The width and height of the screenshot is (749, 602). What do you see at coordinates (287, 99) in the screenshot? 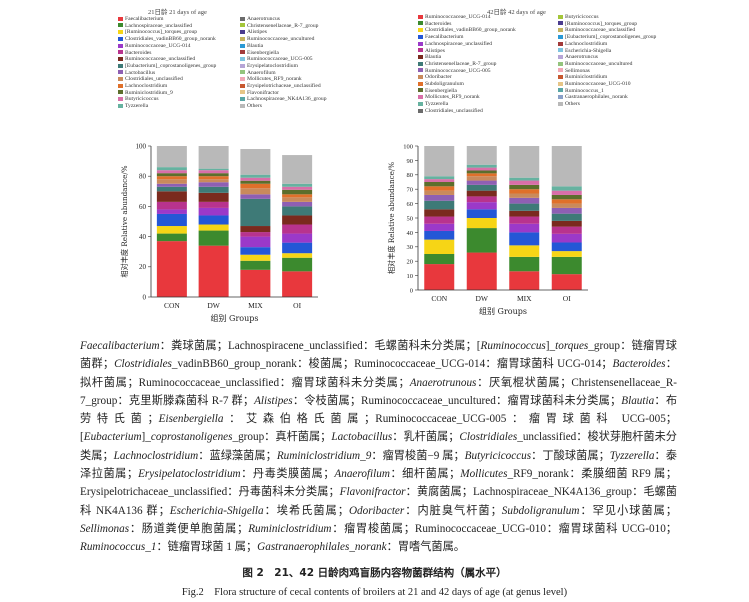
I see `legend-label: Lachnospiraceae_NK4A136_group` at bounding box center [287, 99].